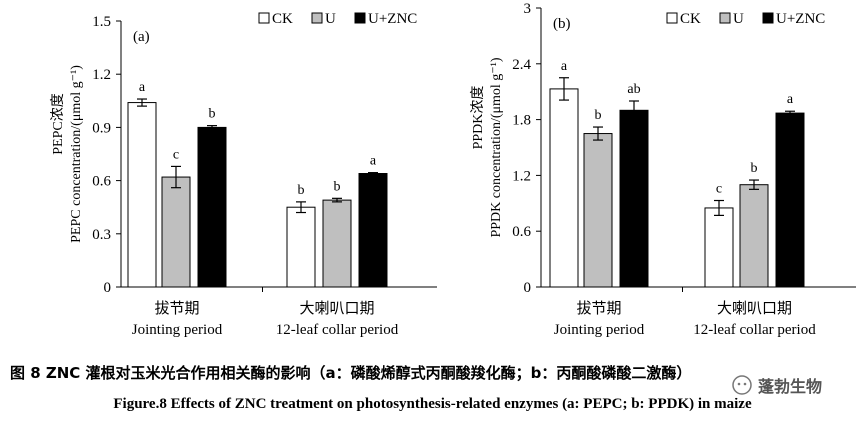 This screenshot has width=865, height=424. I want to click on pb-category-label-en: Jointing period, so click(599, 330).